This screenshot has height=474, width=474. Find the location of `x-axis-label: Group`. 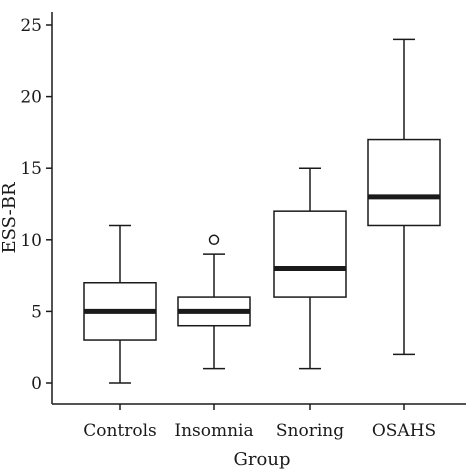

x-axis-label: Group is located at coordinates (262, 459).